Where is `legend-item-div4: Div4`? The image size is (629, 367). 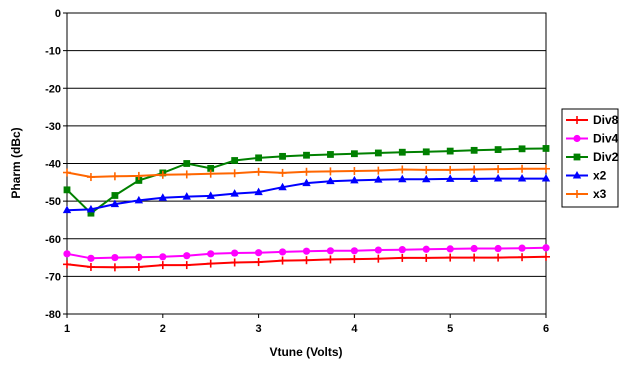
legend-item-div4: Div4 is located at coordinates (592, 139).